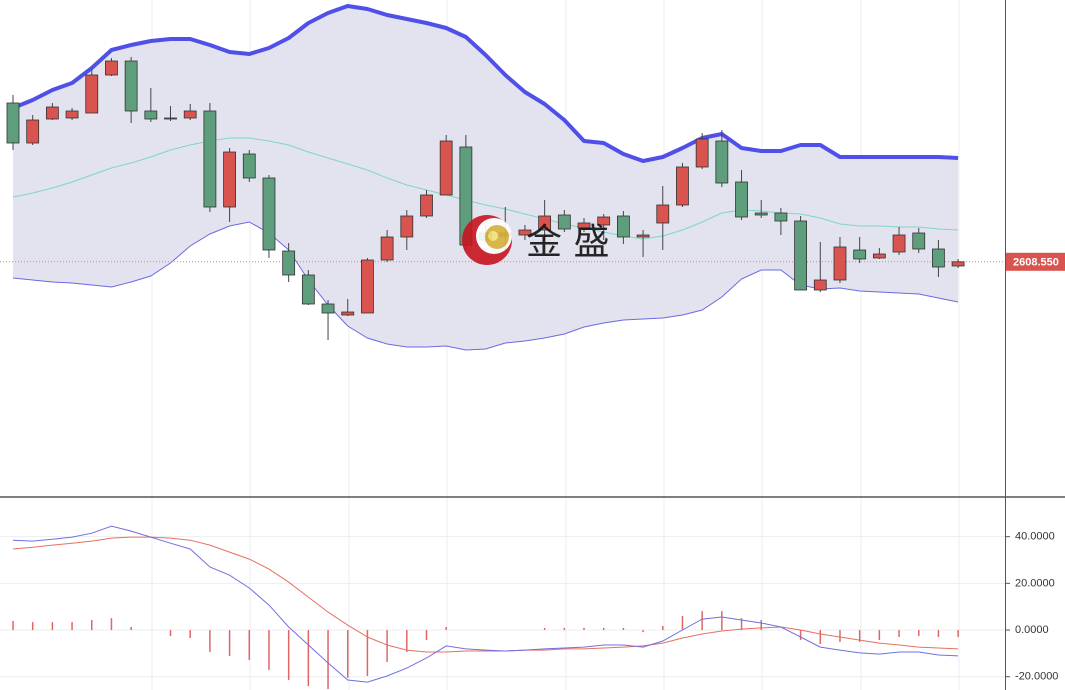  What do you see at coordinates (1035, 537) in the screenshot?
I see `y-tick-label: 40.0000` at bounding box center [1035, 537].